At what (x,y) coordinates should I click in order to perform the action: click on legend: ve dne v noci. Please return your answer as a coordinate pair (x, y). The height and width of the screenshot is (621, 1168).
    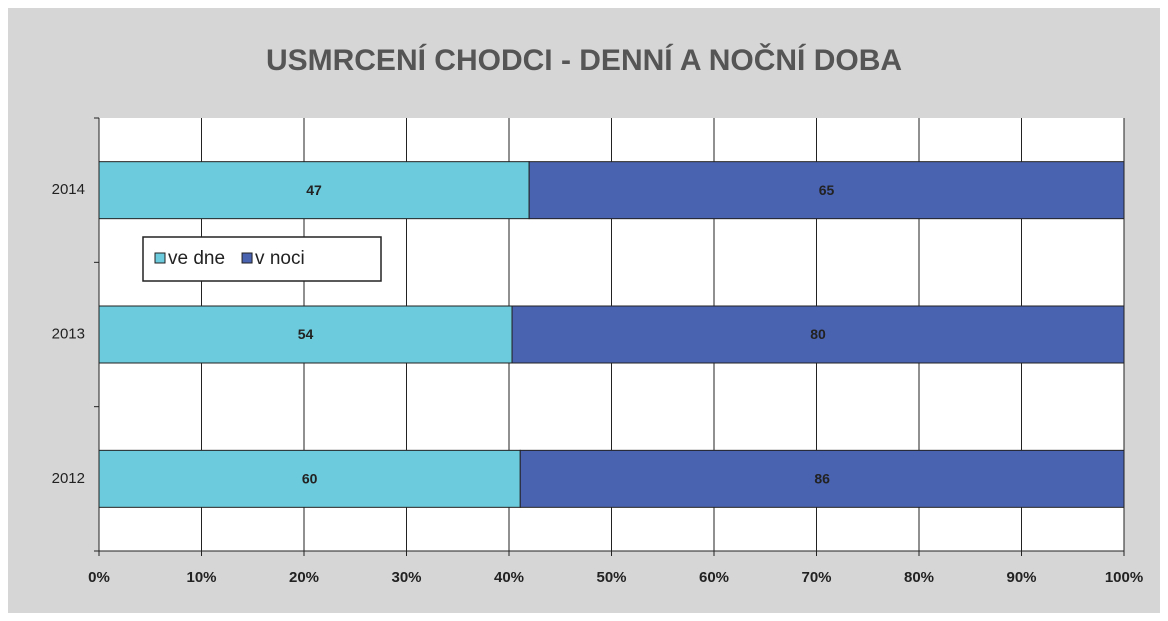
    Looking at the image, I should click on (262, 259).